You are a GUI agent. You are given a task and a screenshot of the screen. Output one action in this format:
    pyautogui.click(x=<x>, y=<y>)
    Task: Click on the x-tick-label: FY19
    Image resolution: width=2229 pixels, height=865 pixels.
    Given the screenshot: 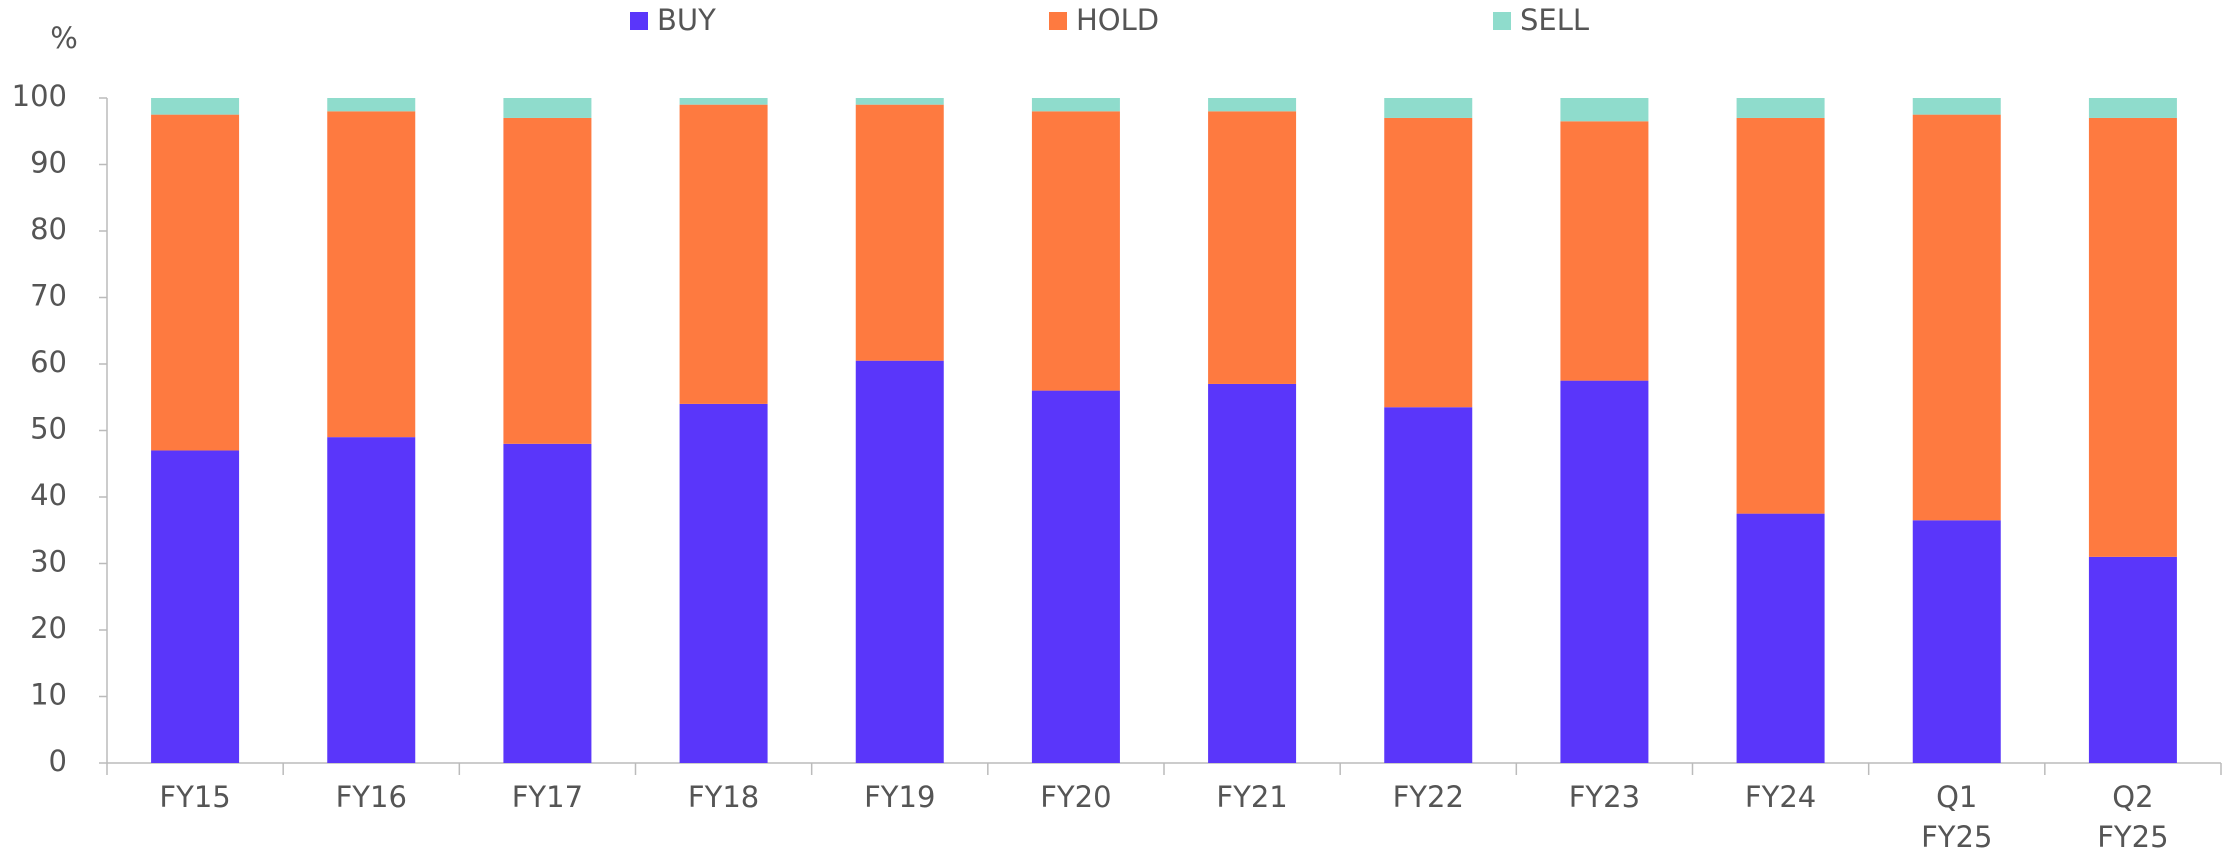 What is the action you would take?
    pyautogui.click(x=900, y=797)
    